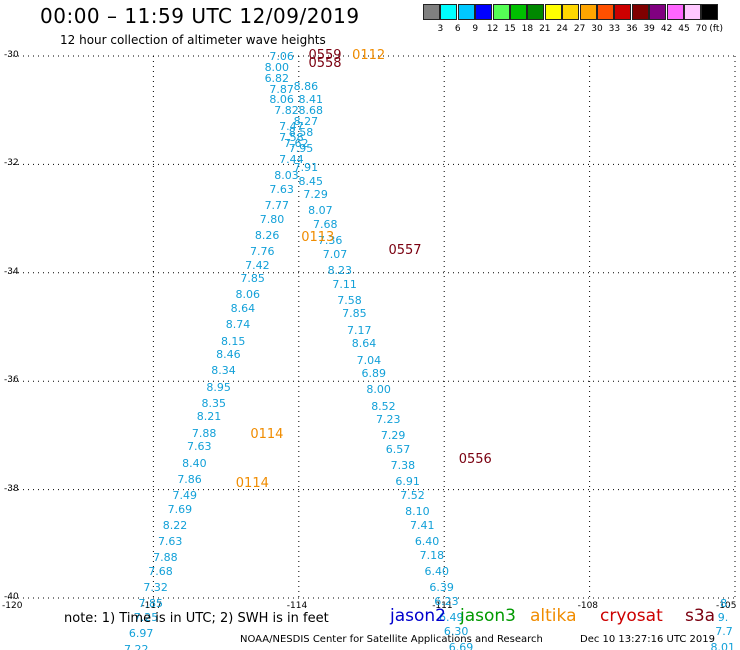 Image resolution: width=740 pixels, height=650 pixels. I want to click on legend-label: 30, so click(597, 29).